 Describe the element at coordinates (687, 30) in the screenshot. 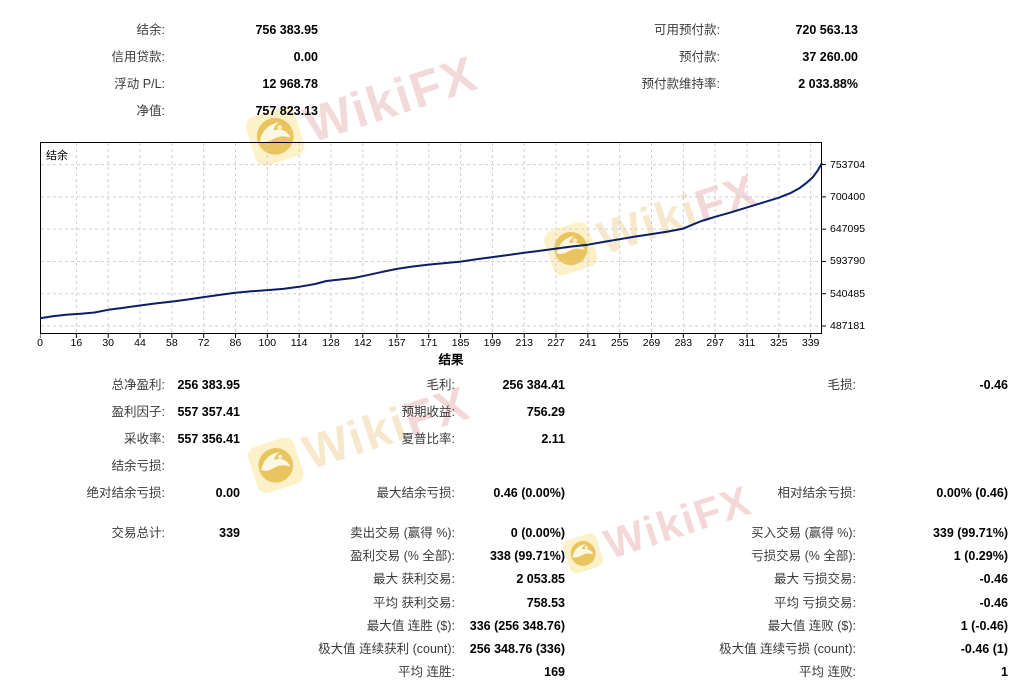

I see `account-label: 可用预付款:` at that location.